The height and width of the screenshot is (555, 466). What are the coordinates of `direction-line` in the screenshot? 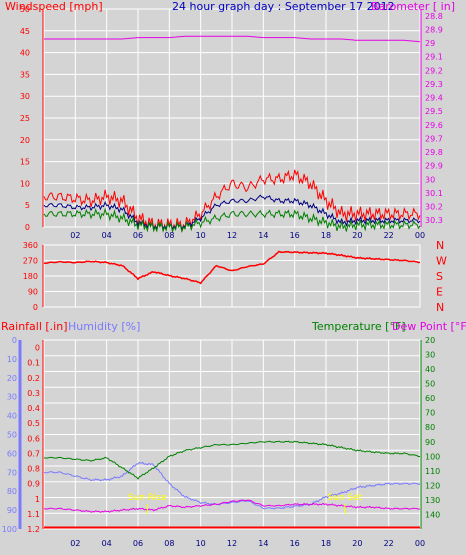 It's located at (232, 267).